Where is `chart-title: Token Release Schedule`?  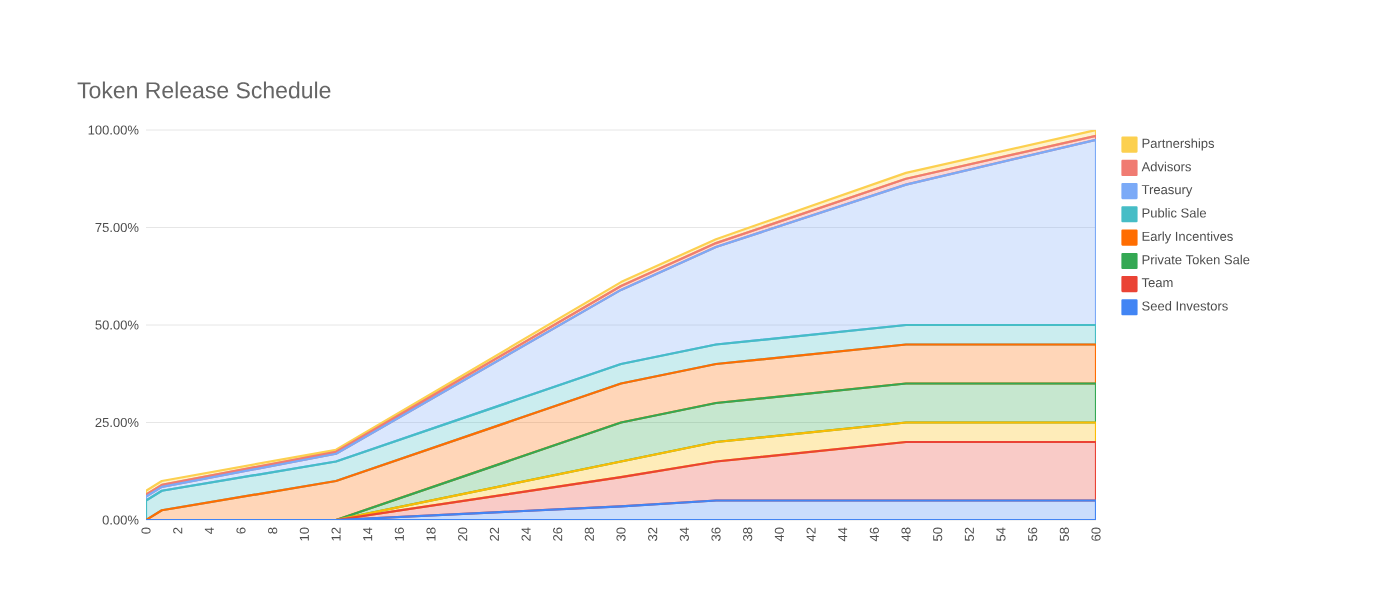
chart-title: Token Release Schedule is located at coordinates (204, 90).